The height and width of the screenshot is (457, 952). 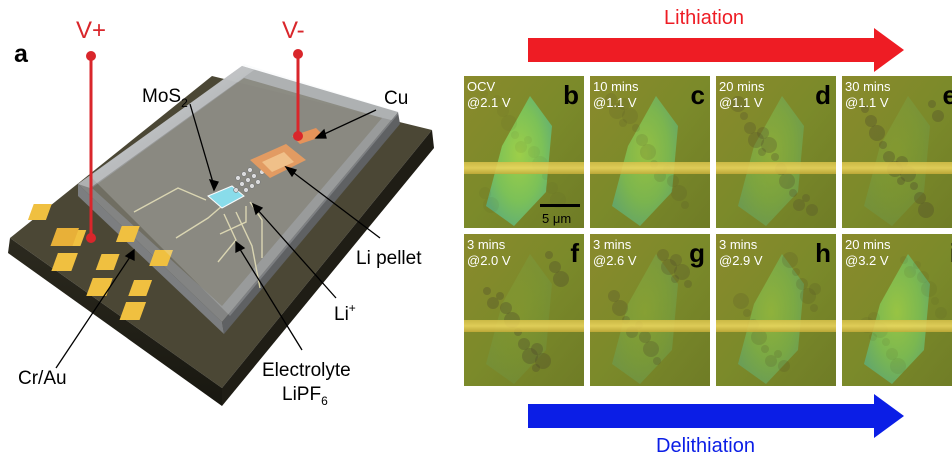 I want to click on tile-voltage-label: @3.2 V, so click(x=867, y=260).